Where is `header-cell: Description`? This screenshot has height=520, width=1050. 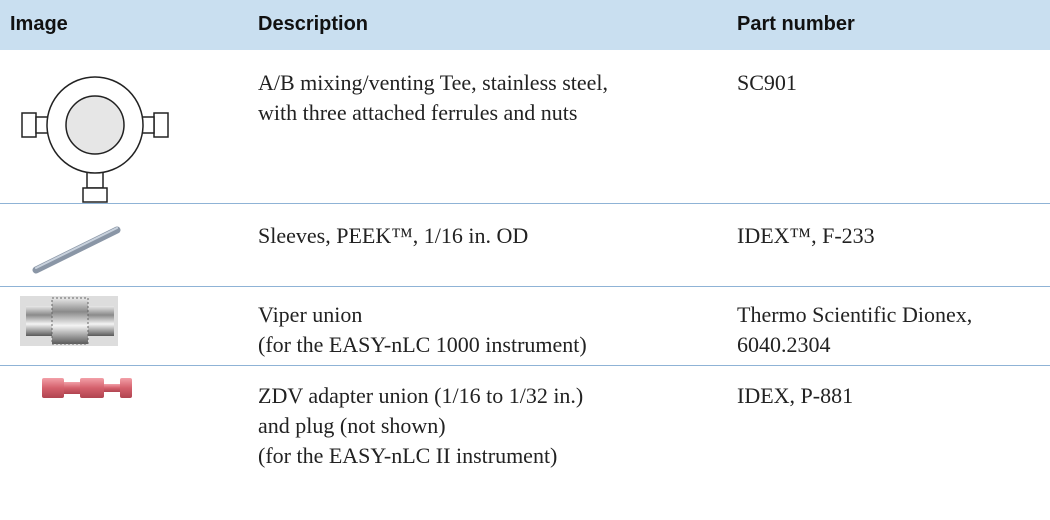 header-cell: Description is located at coordinates (313, 24).